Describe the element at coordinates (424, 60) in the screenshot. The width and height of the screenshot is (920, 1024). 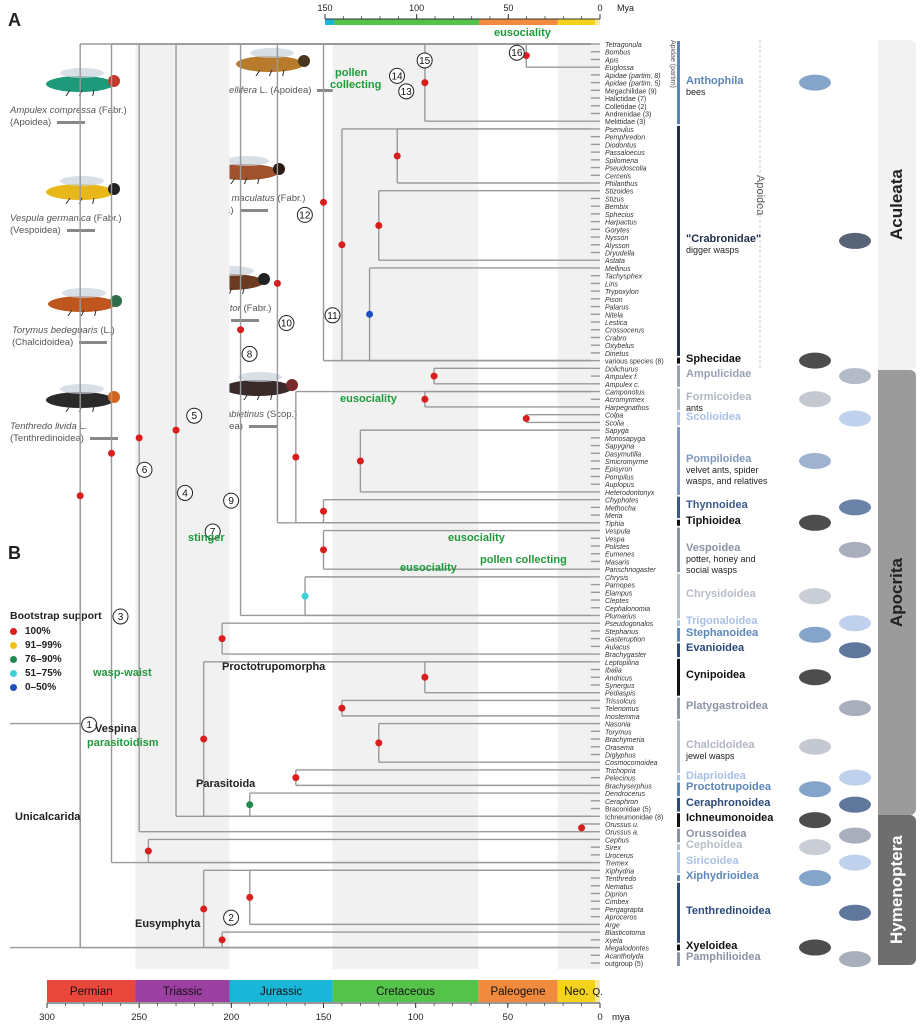
I see `node-number-15: 15` at that location.